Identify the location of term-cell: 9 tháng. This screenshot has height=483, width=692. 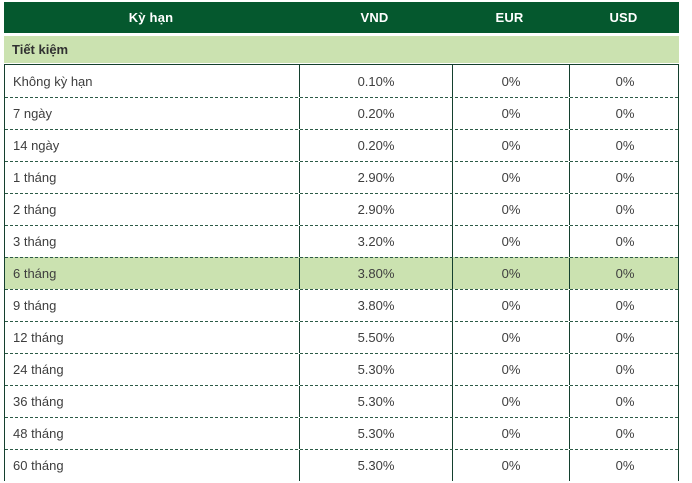
(35, 305).